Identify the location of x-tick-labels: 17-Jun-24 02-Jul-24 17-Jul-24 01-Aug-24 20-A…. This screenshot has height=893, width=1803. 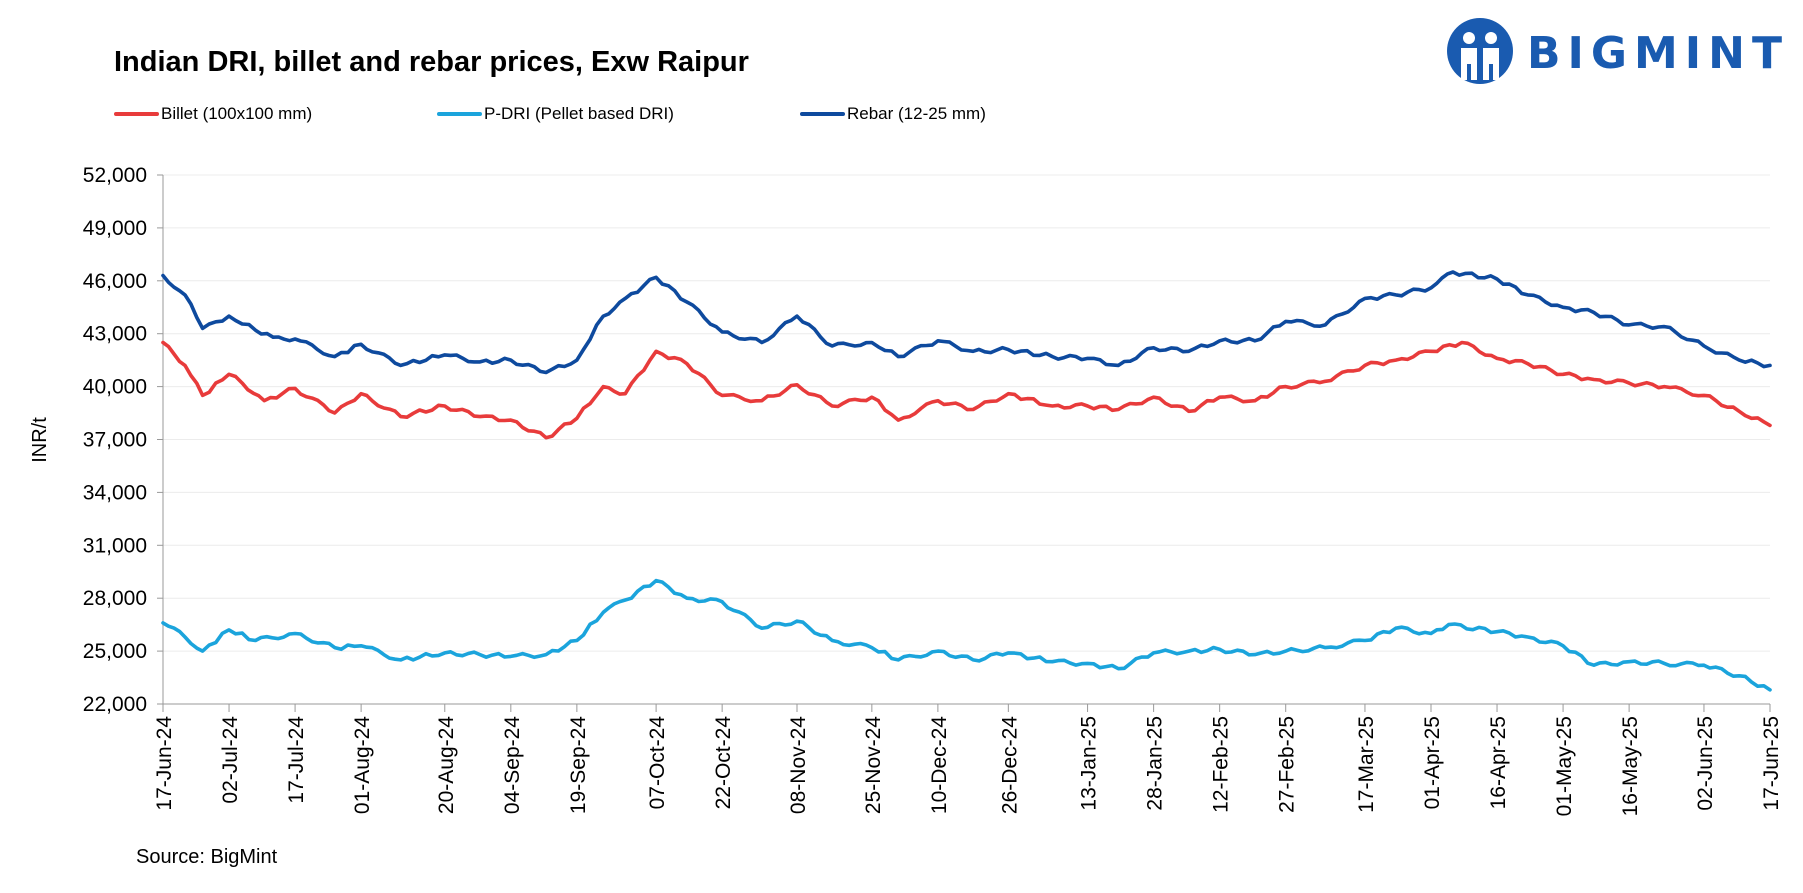
(968, 766).